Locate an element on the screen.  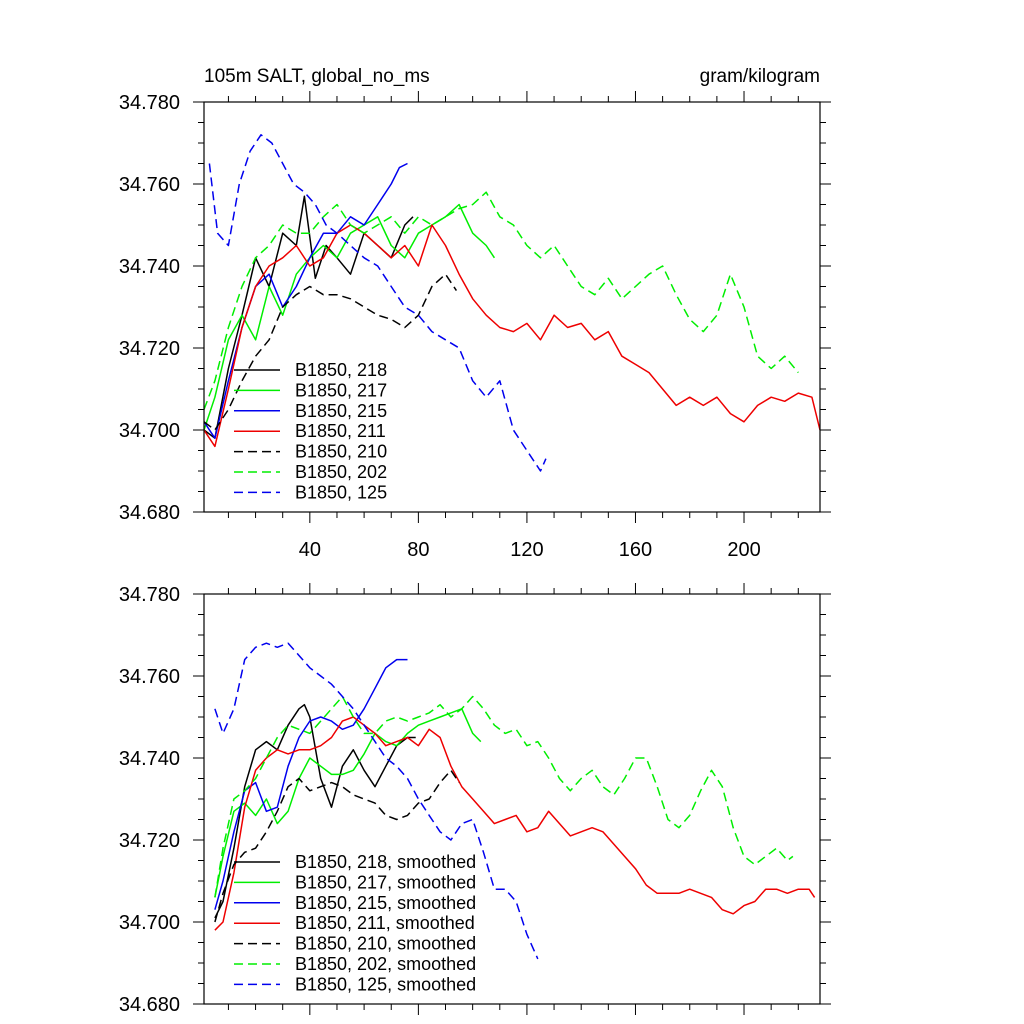
x-tick-label: 160 is located at coordinates (635, 550).